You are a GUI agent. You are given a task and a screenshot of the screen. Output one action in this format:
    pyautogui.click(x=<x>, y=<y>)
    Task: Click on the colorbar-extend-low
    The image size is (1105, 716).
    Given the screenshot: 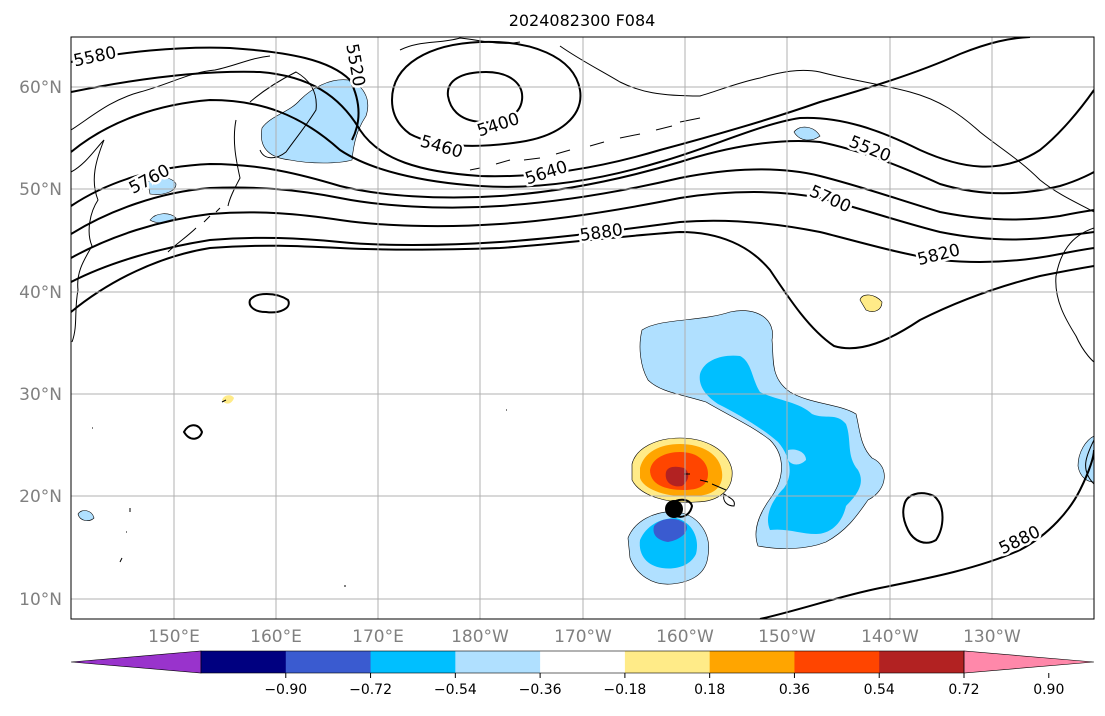 What is the action you would take?
    pyautogui.click(x=136, y=662)
    